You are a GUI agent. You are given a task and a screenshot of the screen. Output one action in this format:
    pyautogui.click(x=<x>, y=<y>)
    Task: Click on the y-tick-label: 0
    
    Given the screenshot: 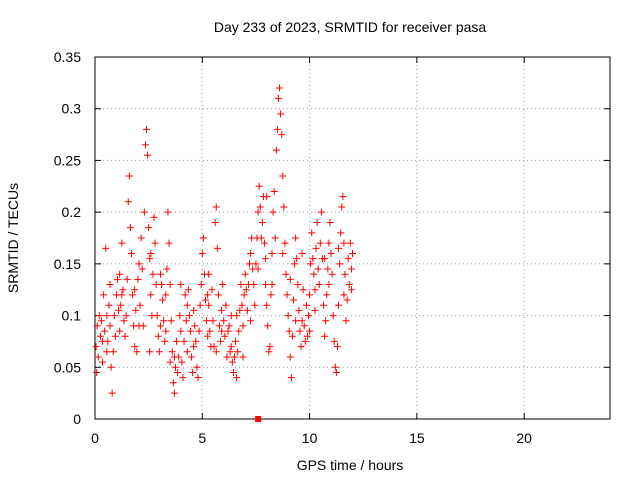 What is the action you would take?
    pyautogui.click(x=77, y=419)
    